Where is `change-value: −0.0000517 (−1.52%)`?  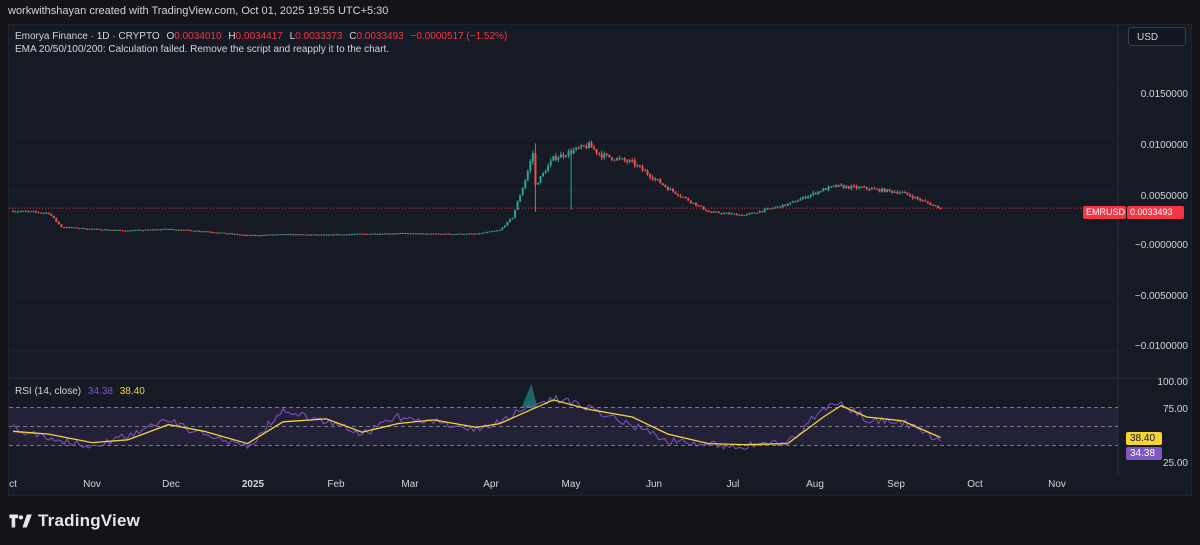 change-value: −0.0000517 (−1.52%) is located at coordinates (459, 36).